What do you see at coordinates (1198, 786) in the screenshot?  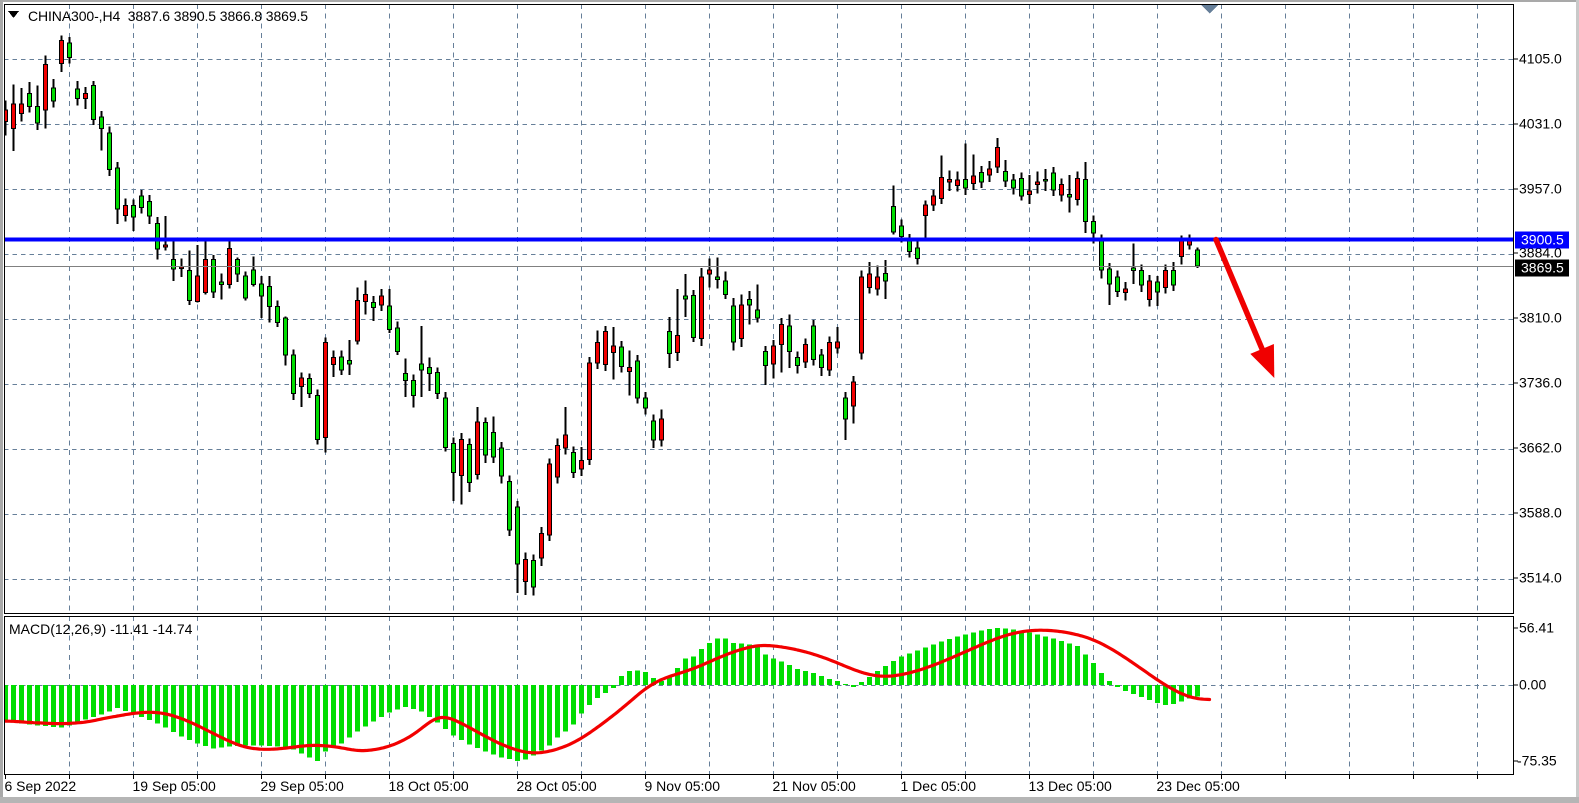 I see `svg-text: 23 Dec 05:00` at bounding box center [1198, 786].